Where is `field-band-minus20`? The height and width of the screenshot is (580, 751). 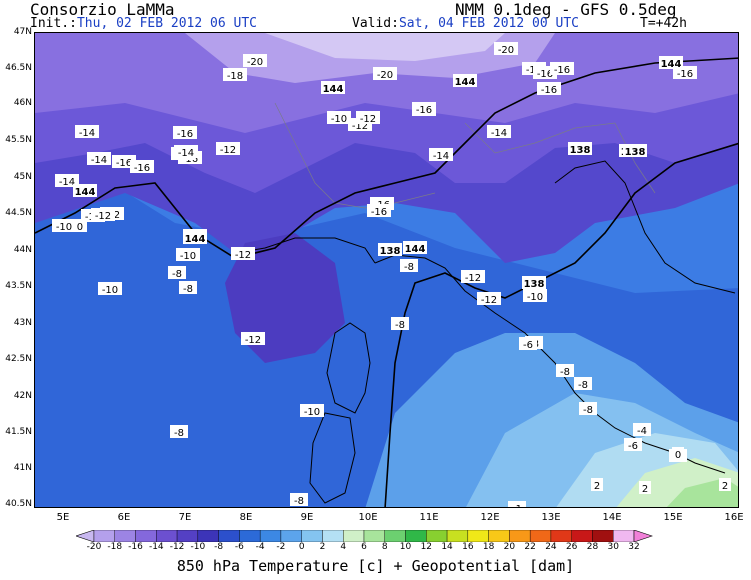 field-band-minus20 is located at coordinates (385, 47).